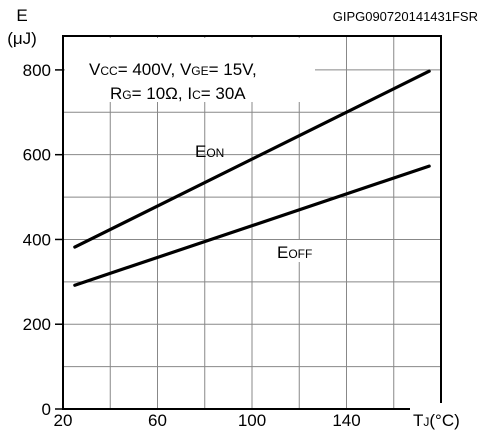 The width and height of the screenshot is (482, 430). I want to click on series-labels: EON EOFF, so click(265, 202).